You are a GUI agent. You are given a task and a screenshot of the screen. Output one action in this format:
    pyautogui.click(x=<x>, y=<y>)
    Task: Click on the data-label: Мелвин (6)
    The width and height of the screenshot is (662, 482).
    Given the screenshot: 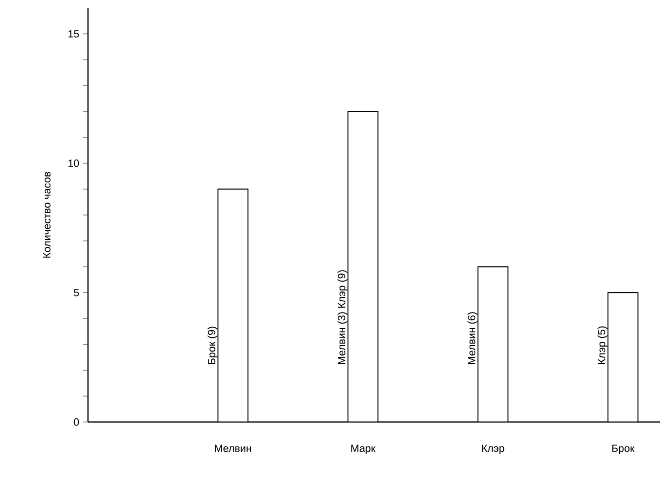 What is the action you would take?
    pyautogui.click(x=473, y=338)
    